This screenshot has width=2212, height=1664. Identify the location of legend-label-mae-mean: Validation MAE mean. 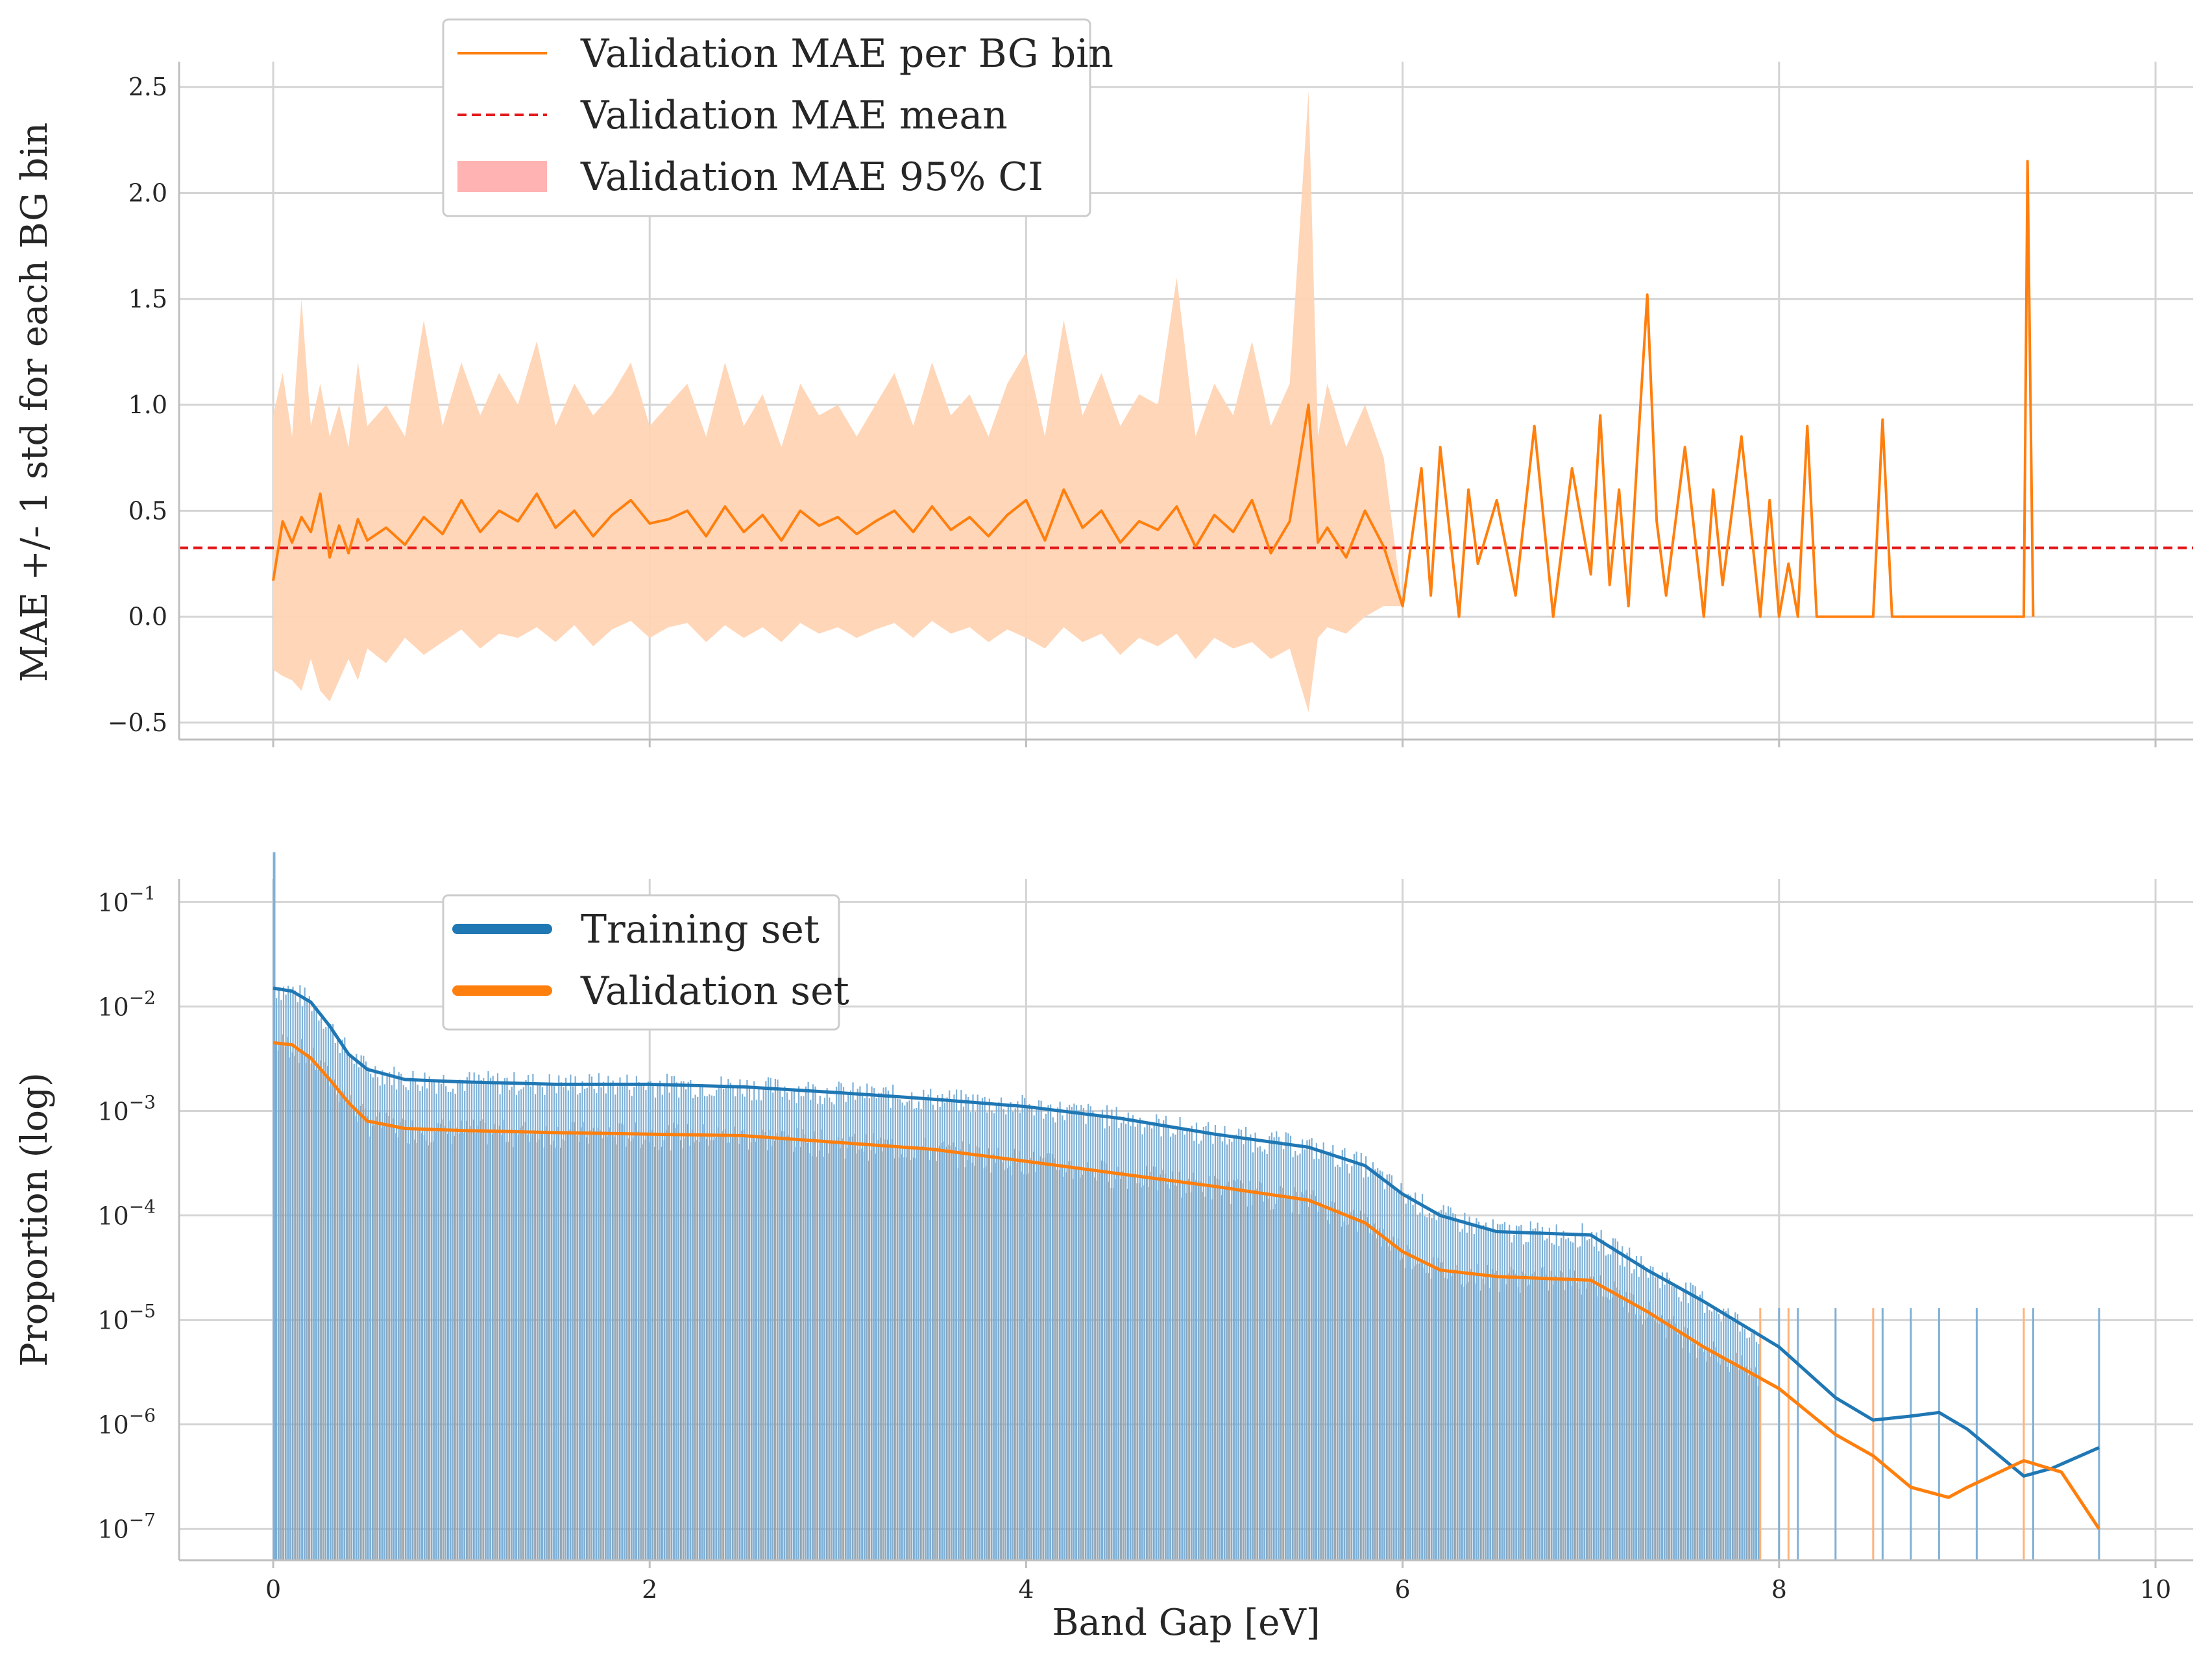
(794, 116).